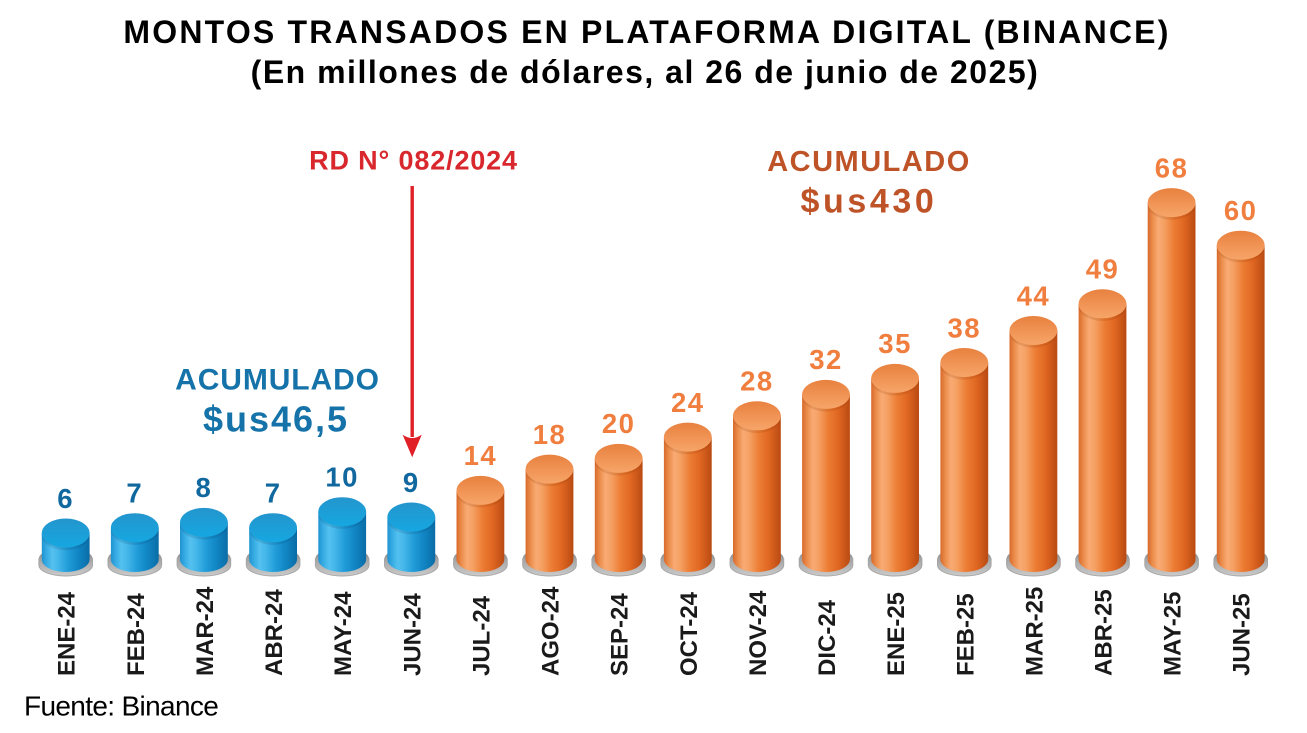  Describe the element at coordinates (688, 402) in the screenshot. I see `svg-text: 24` at that location.